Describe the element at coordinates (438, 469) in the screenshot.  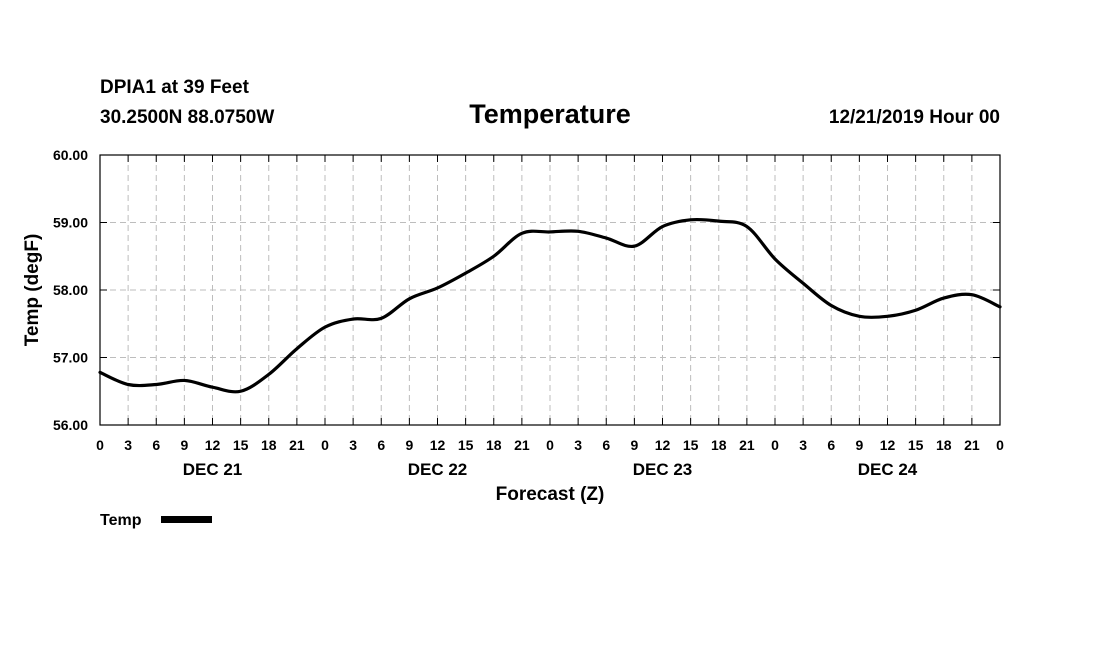
I see `day-label: DEC 22` at that location.